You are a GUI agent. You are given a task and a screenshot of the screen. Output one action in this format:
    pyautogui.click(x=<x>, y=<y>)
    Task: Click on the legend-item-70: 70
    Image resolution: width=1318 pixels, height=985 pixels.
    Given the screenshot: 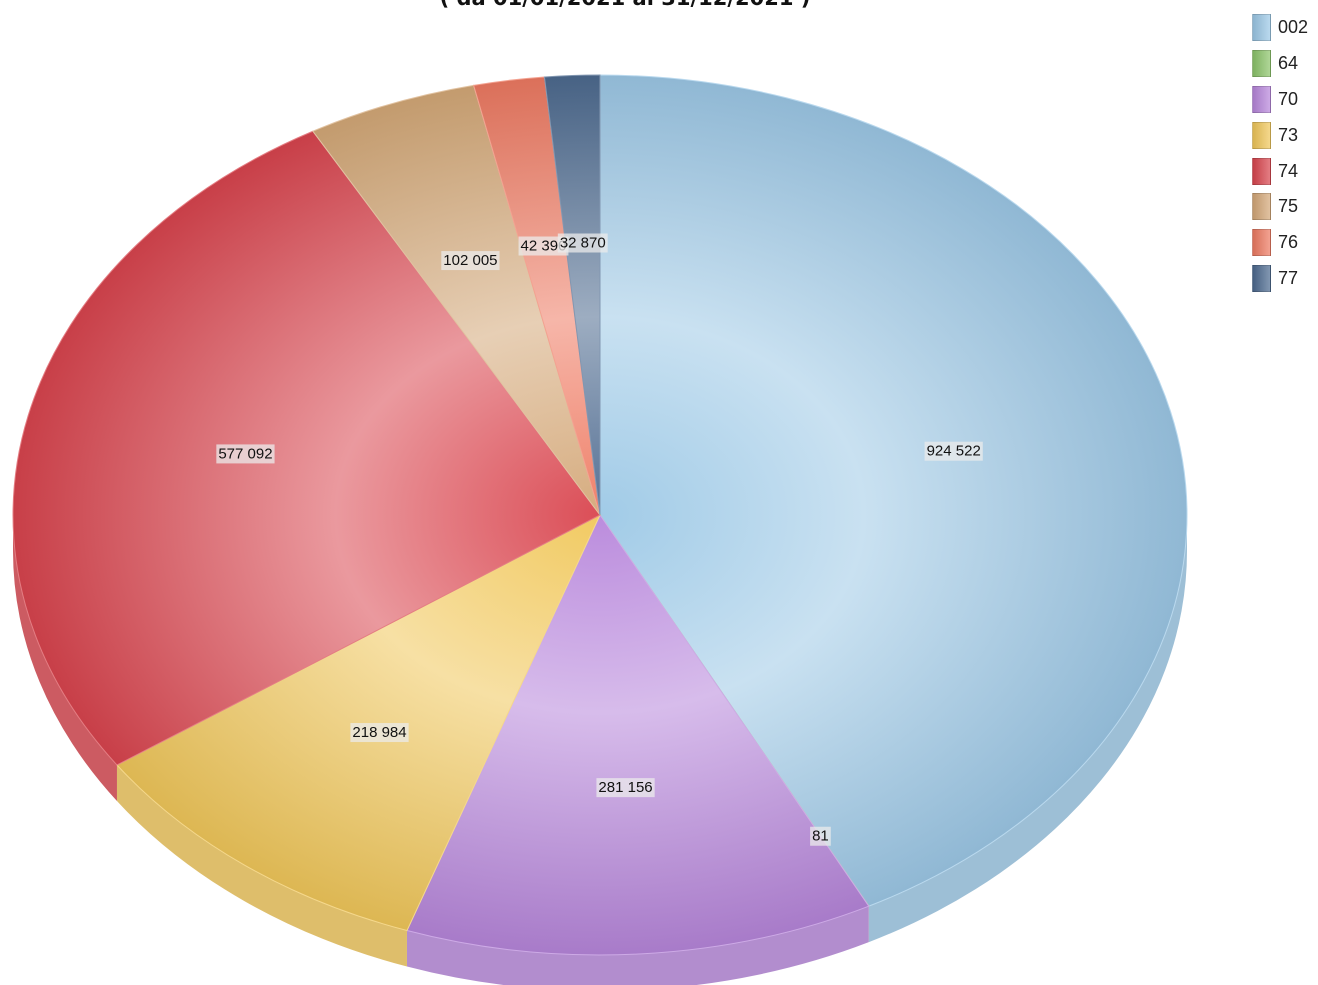 What is the action you would take?
    pyautogui.click(x=1280, y=100)
    